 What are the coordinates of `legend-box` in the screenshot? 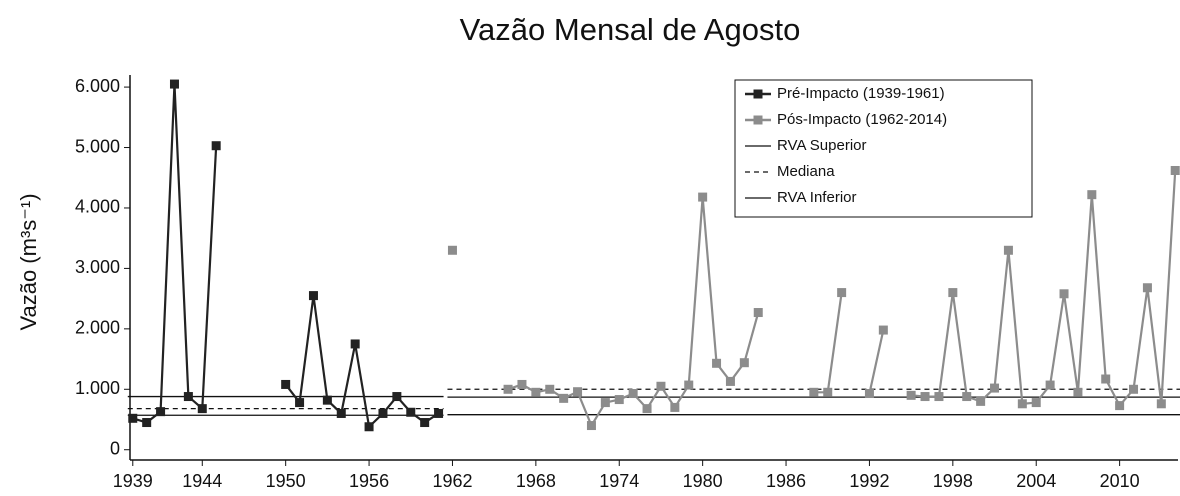 It's located at (883, 148).